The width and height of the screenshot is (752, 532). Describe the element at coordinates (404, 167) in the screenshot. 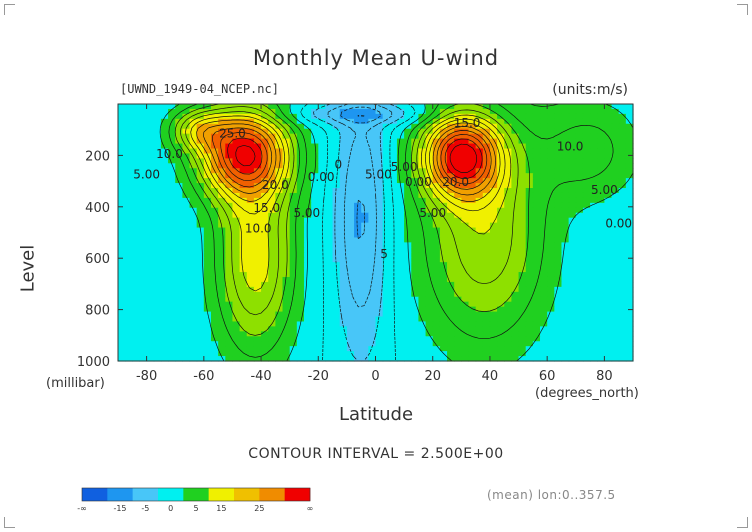

I see `contour-label: 5.00` at that location.